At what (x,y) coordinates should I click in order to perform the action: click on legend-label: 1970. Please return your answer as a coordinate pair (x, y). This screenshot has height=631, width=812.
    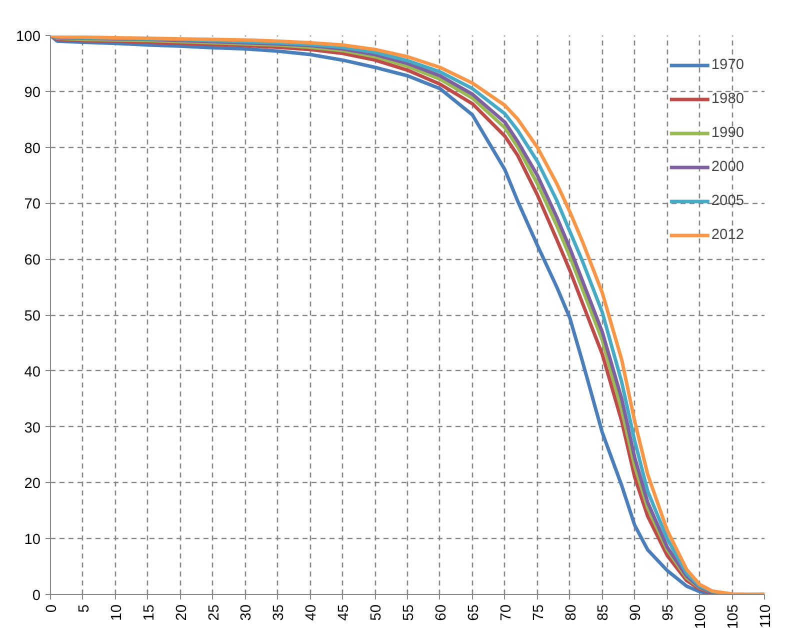
    Looking at the image, I should click on (727, 65).